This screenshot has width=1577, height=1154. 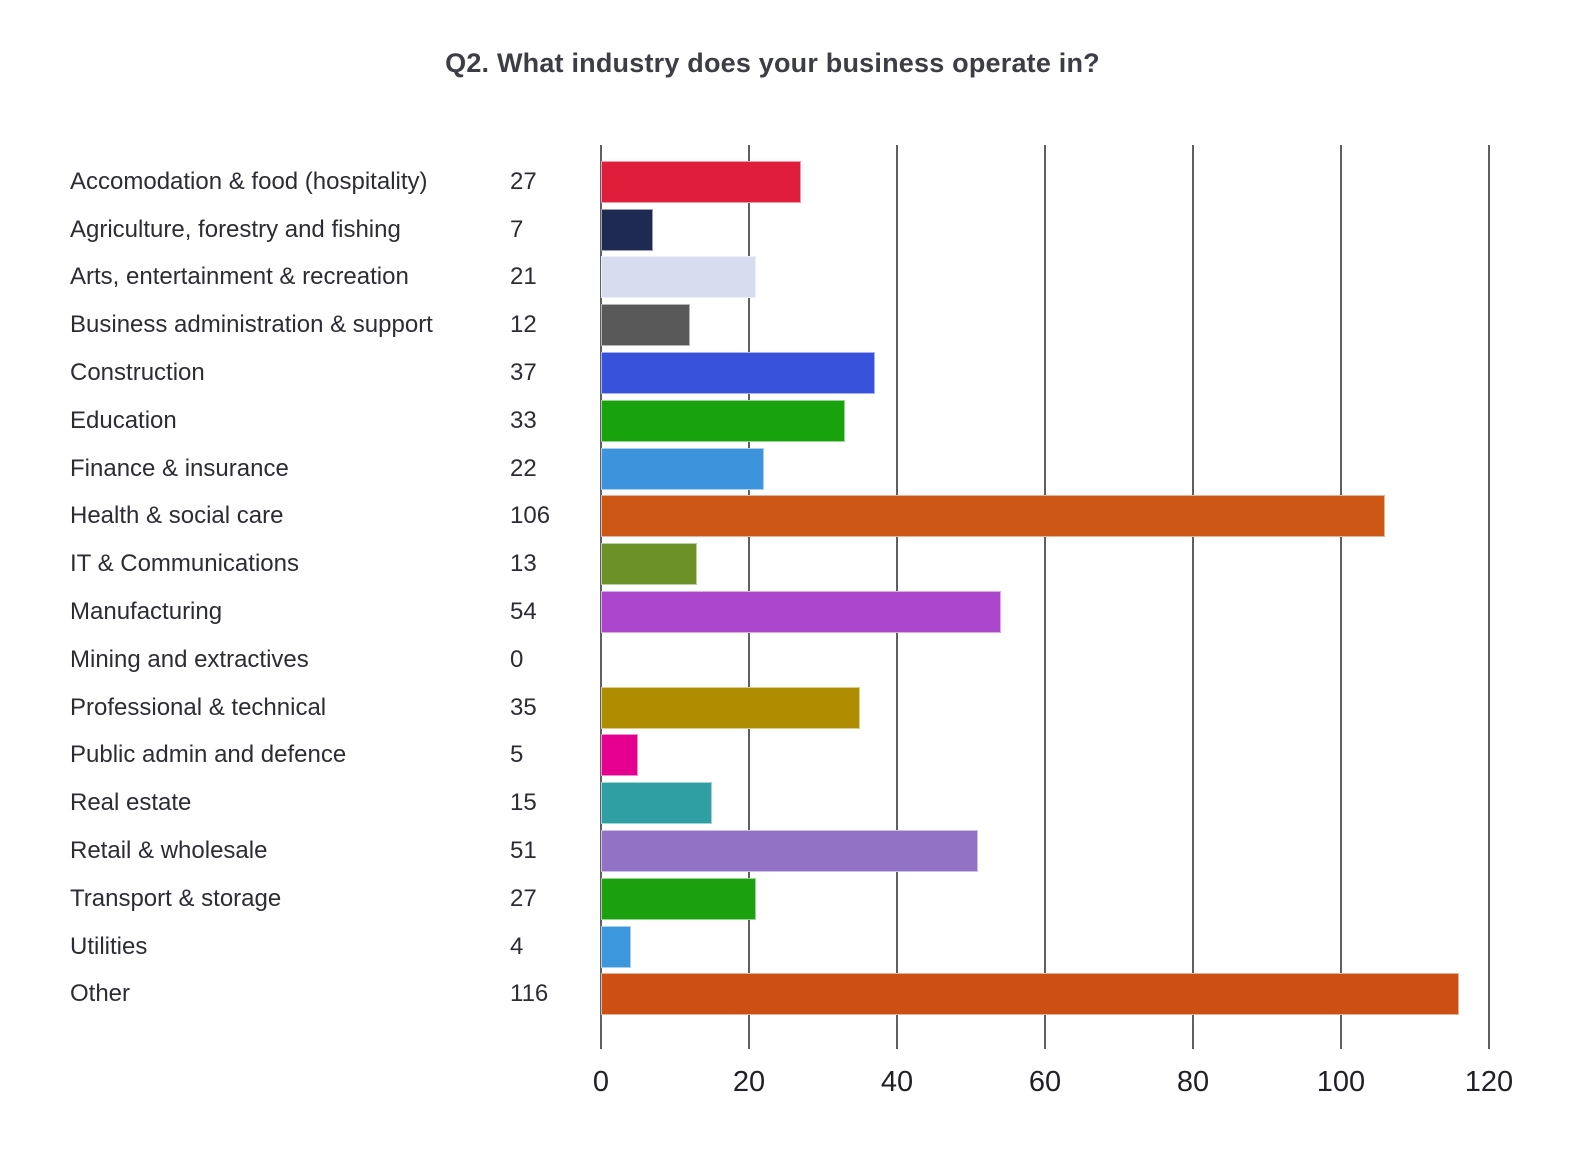 I want to click on category-label: Education, so click(x=123, y=420).